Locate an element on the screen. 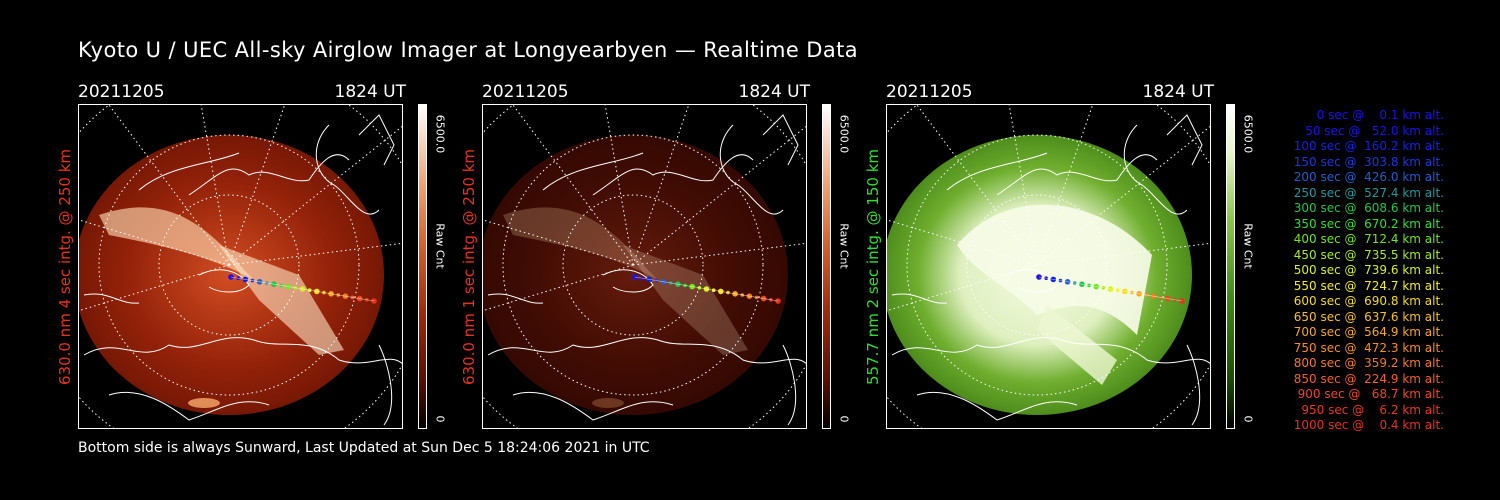 The width and height of the screenshot is (1500, 500). legend-entry: 500 sec @ 739.6 km alt. is located at coordinates (1366, 270).